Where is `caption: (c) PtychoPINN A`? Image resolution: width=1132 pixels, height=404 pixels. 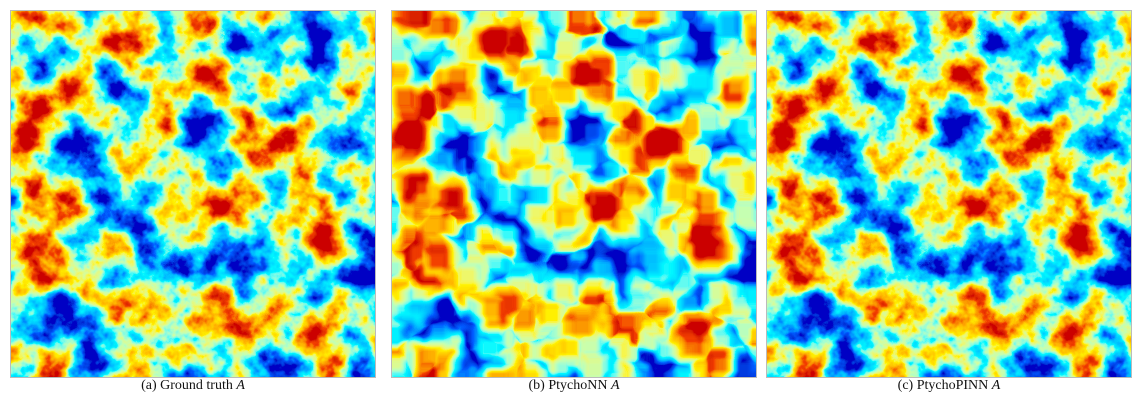 caption: (c) PtychoPINN A is located at coordinates (949, 386).